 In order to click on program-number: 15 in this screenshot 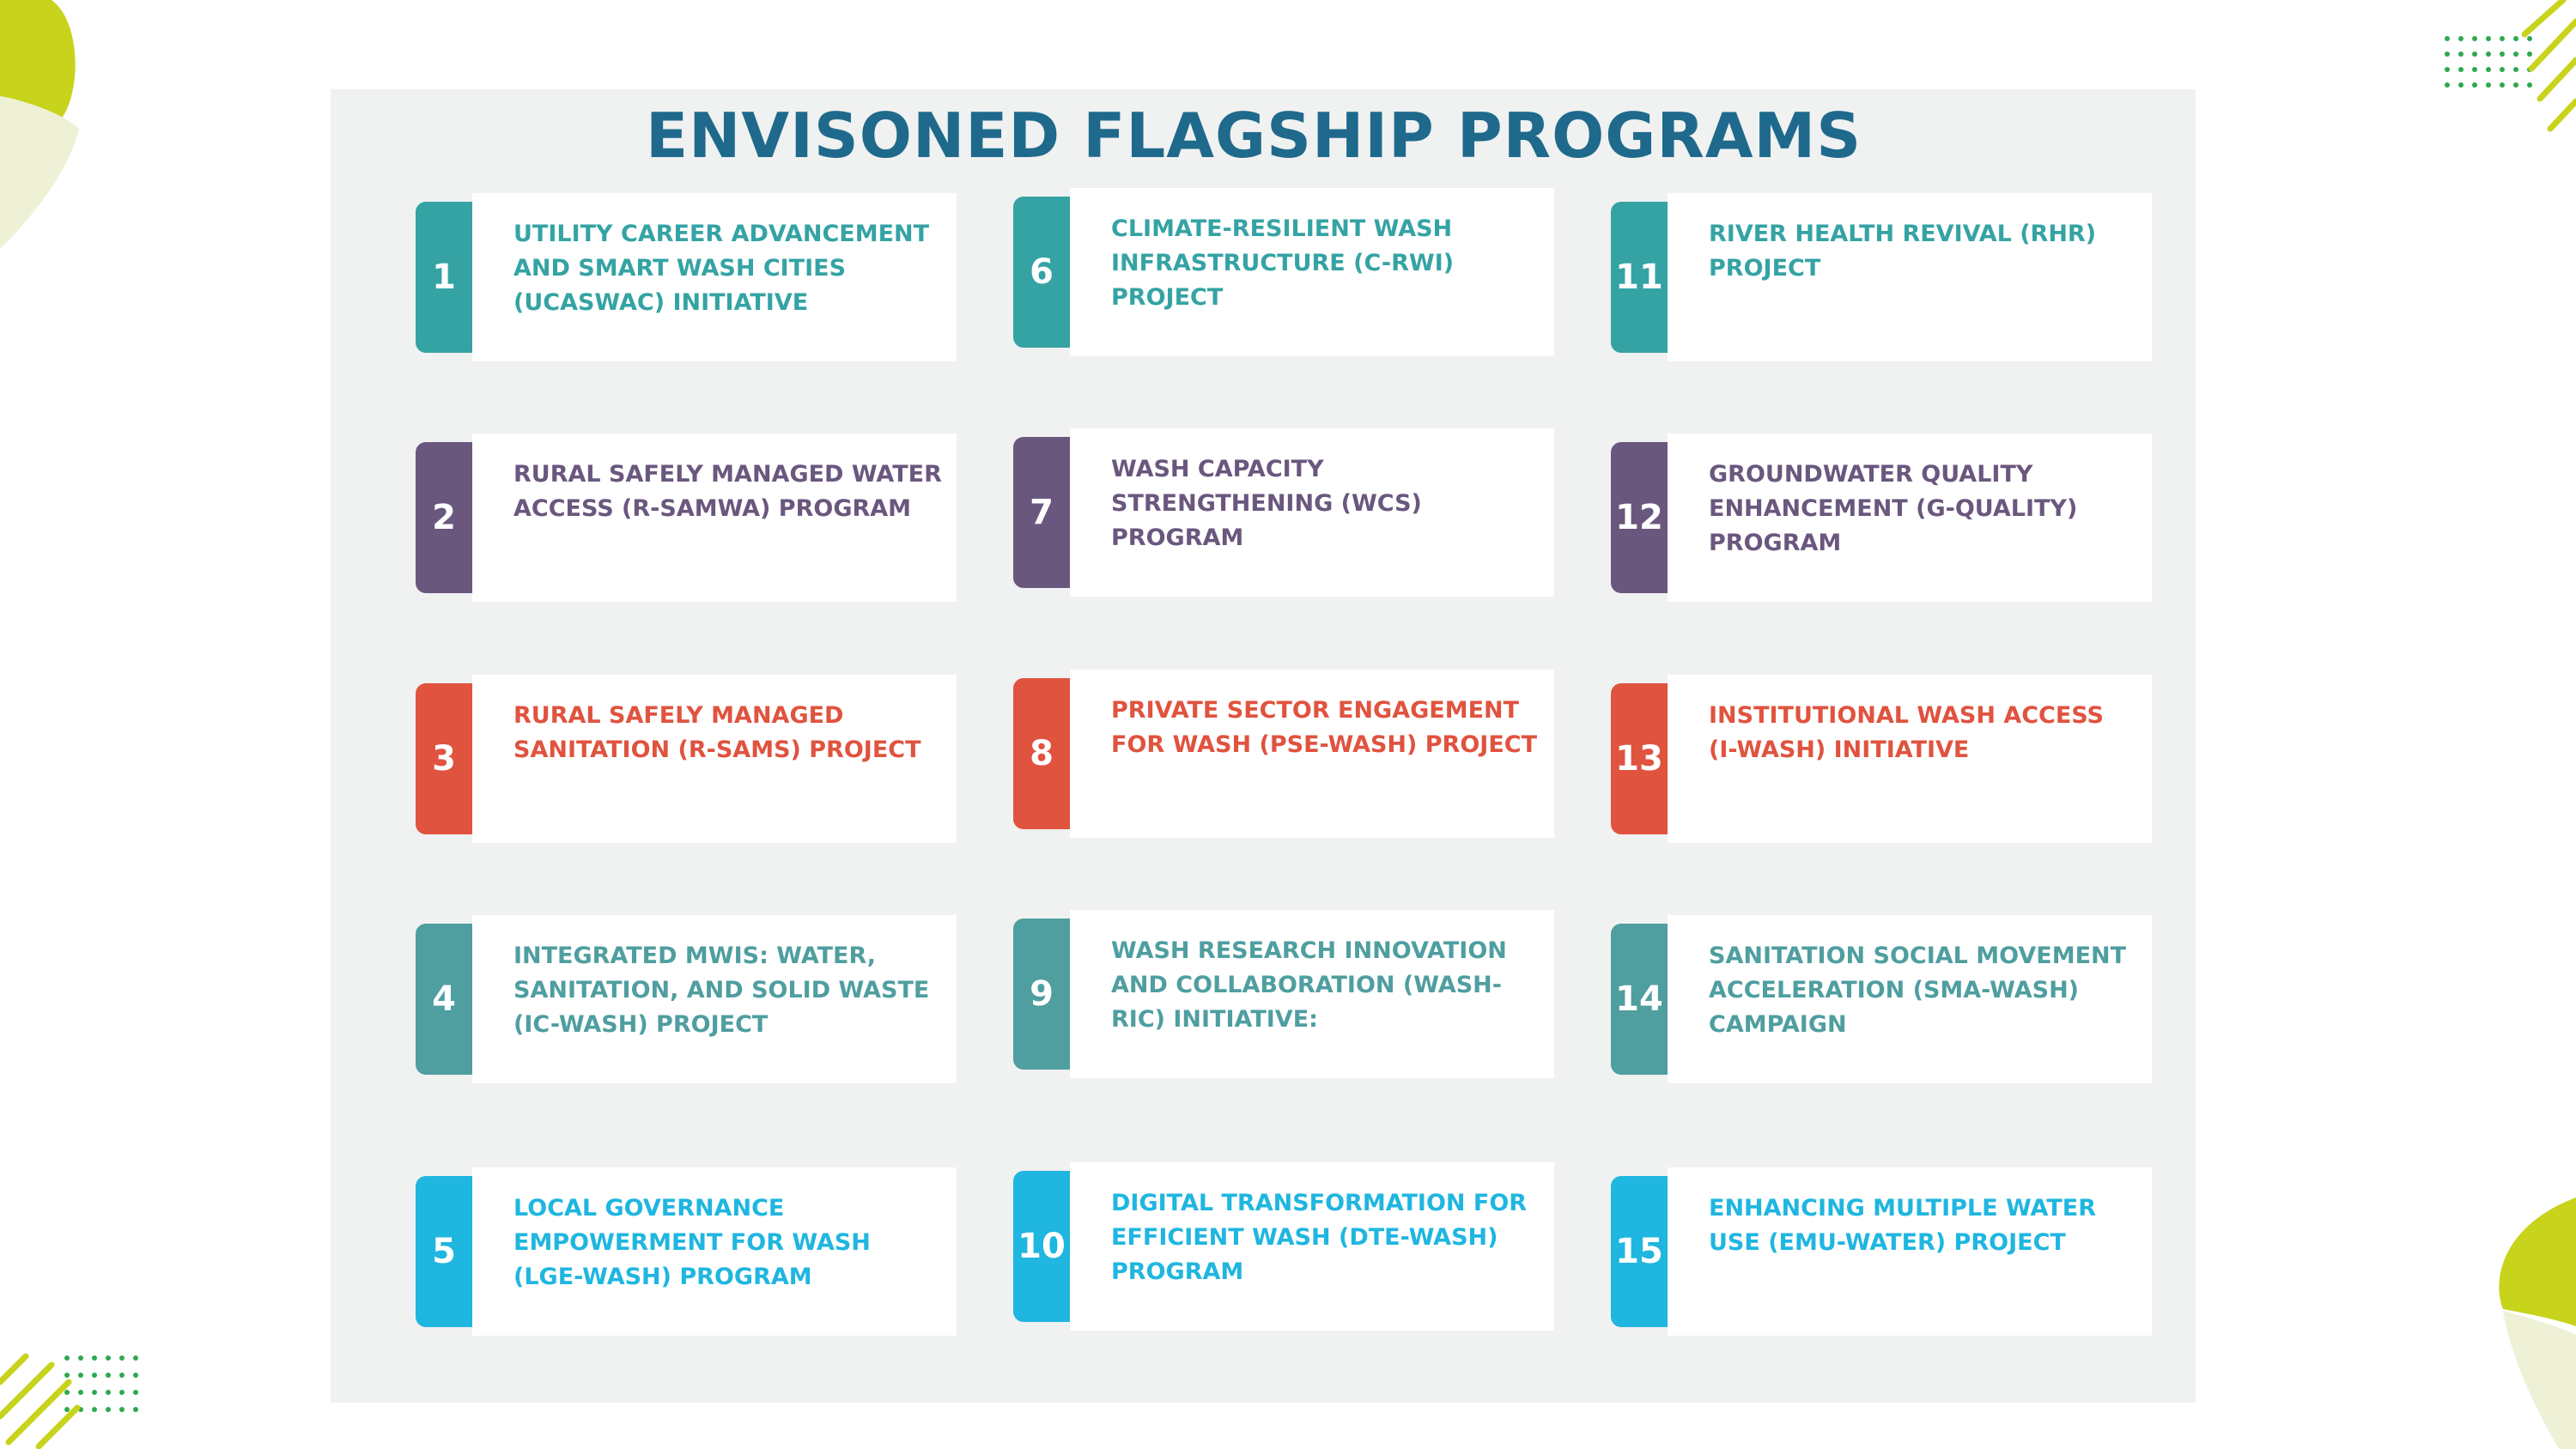, I will do `click(1639, 1251)`.